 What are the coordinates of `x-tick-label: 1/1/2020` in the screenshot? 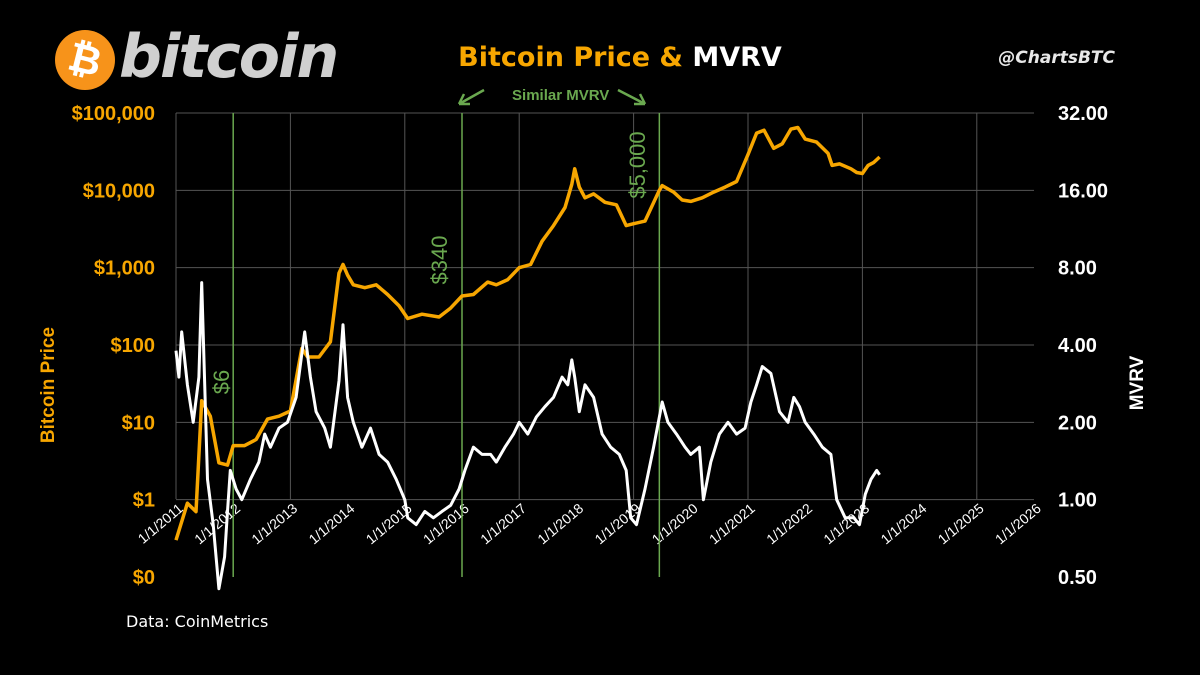 It's located at (675, 523).